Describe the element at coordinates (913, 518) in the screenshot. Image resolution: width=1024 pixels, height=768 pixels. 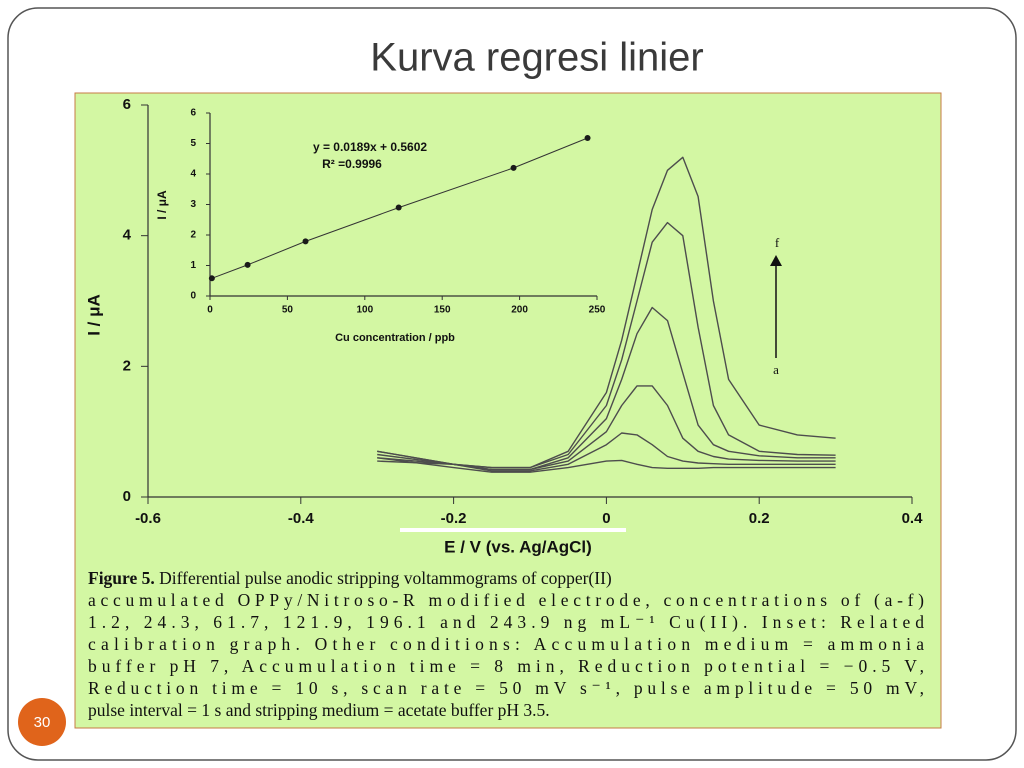
I see `x-tick-label: 0.4` at that location.